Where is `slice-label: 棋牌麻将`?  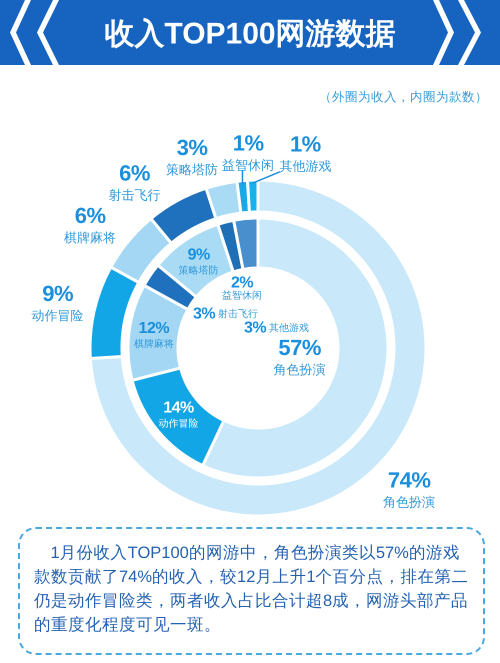
slice-label: 棋牌麻将 is located at coordinates (90, 238).